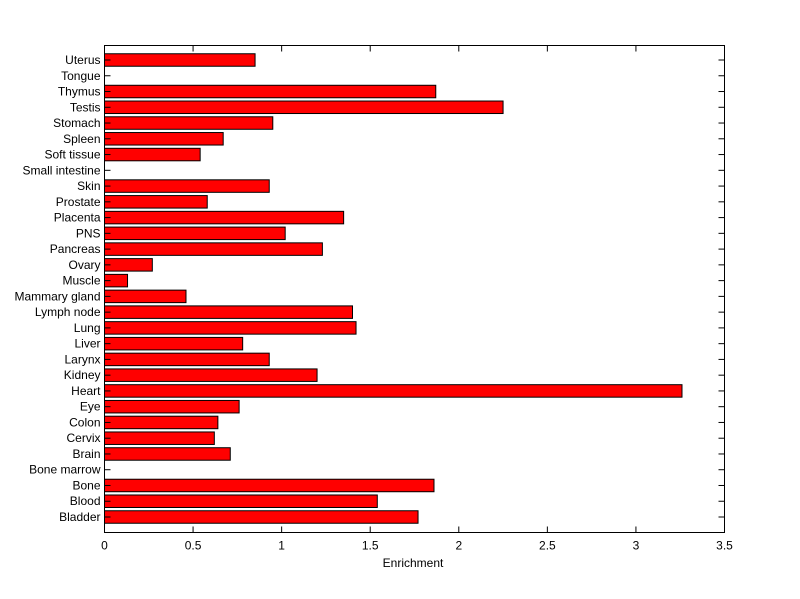  I want to click on y-tick-label-bladder: Bladder, so click(79, 517).